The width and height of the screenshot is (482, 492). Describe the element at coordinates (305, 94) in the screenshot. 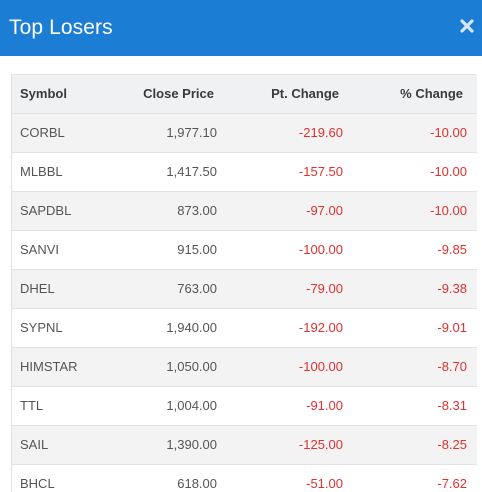

I see `header-pt-change: Pt. Change` at that location.